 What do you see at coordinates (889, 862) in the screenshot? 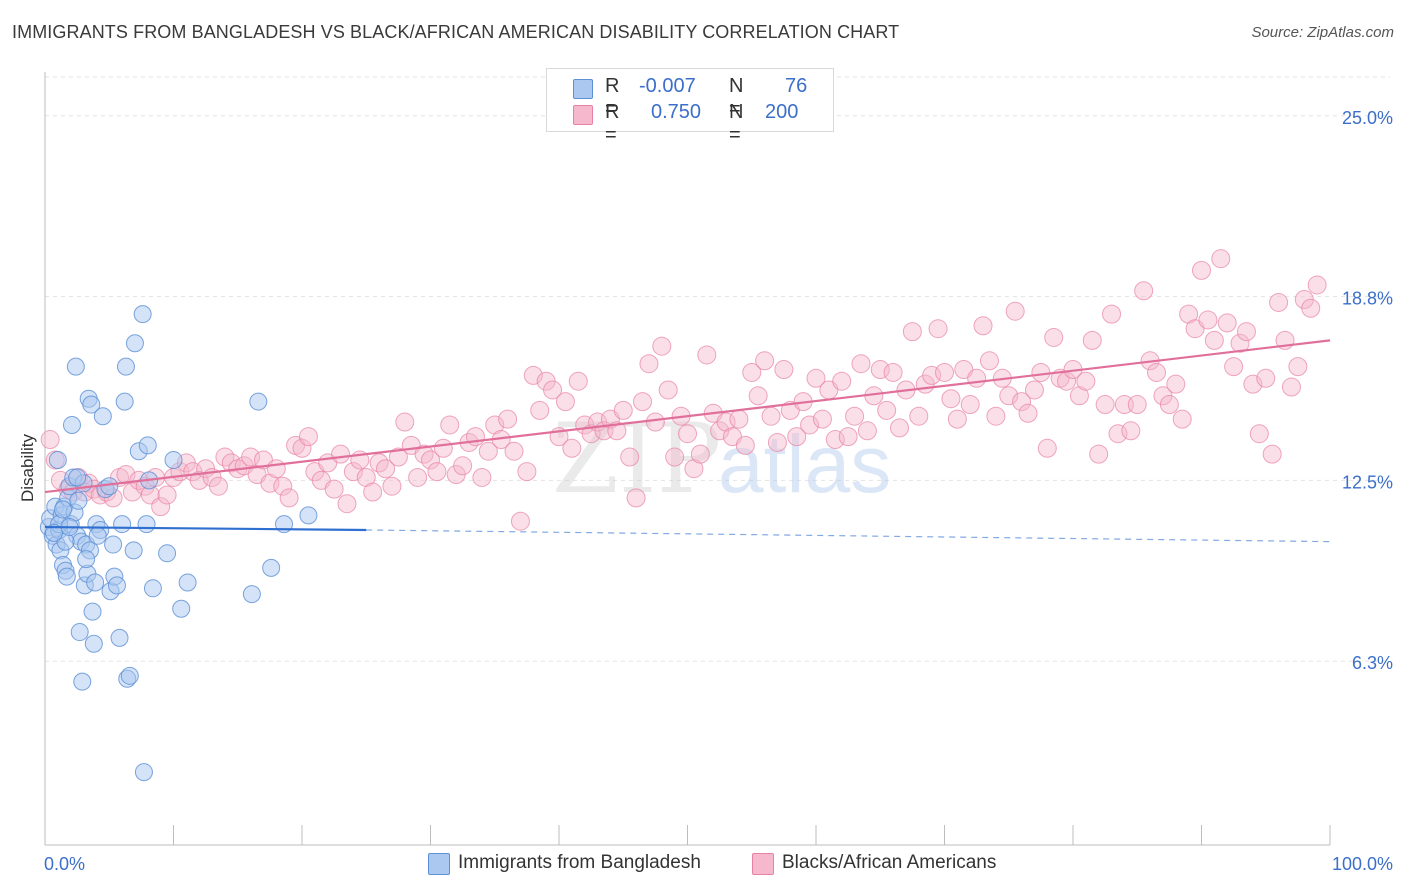
I see `legend-label: Blacks/African Americans` at bounding box center [889, 862].